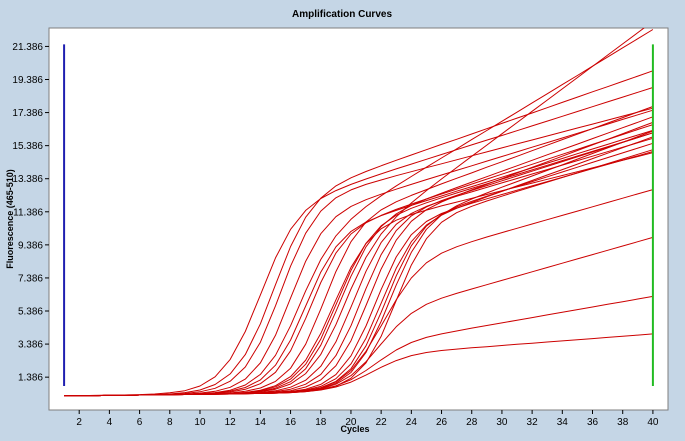 The image size is (685, 441). Describe the element at coordinates (533, 422) in the screenshot. I see `x-tick-label: 32` at that location.